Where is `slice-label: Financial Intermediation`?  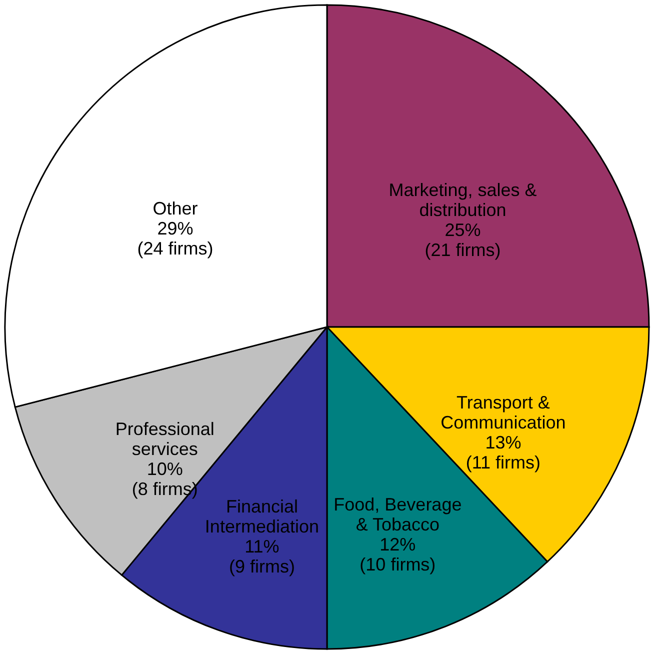
slice-label: Financial Intermediation is located at coordinates (261, 516).